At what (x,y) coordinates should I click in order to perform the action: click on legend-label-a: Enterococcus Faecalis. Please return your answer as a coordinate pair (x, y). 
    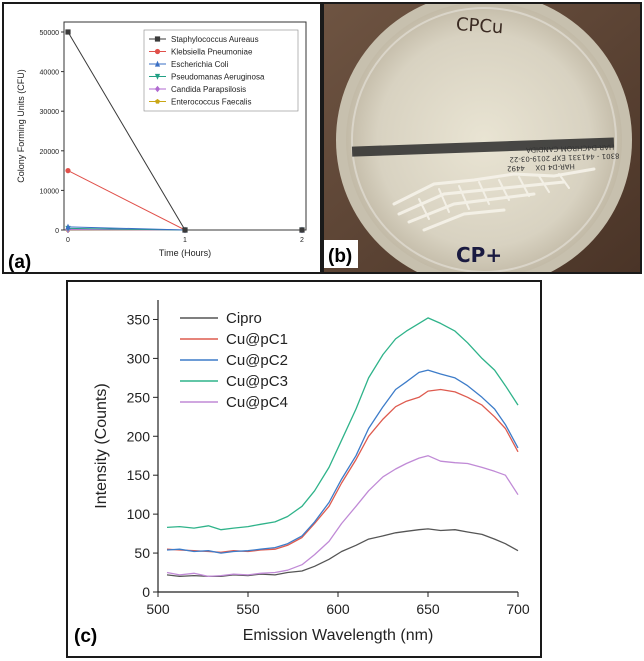
    Looking at the image, I should click on (211, 102).